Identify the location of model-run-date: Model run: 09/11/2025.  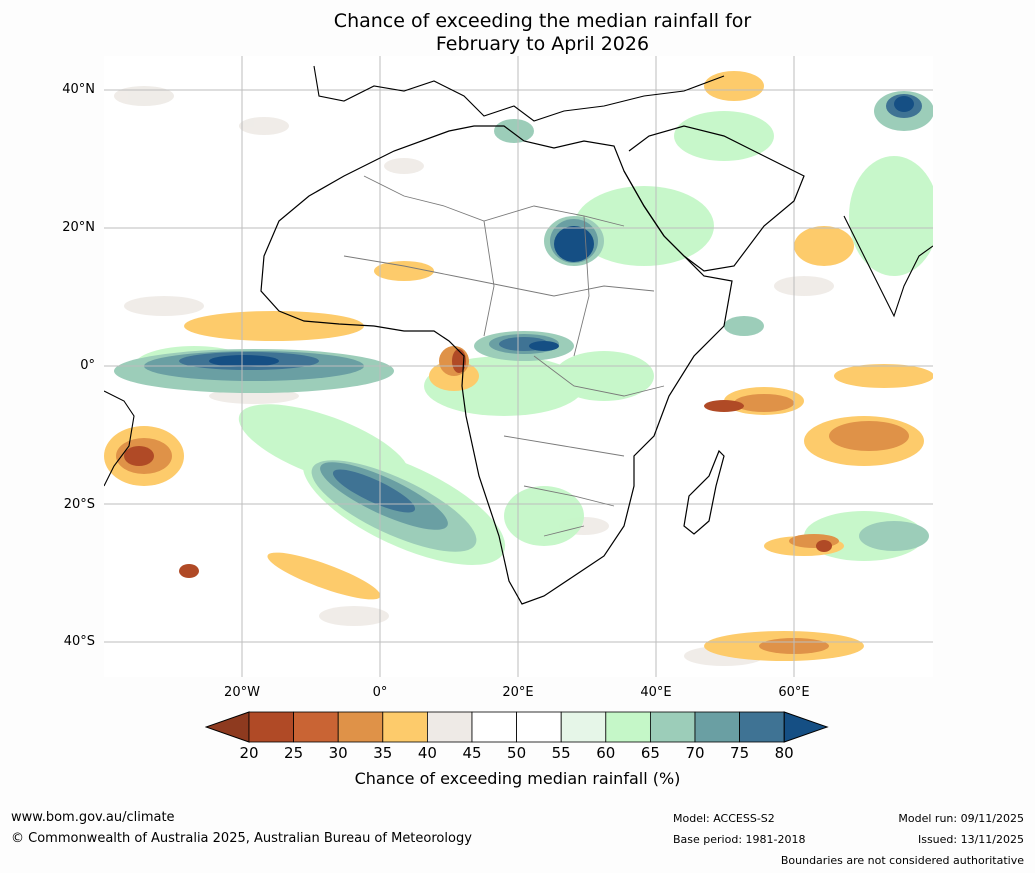
(961, 818).